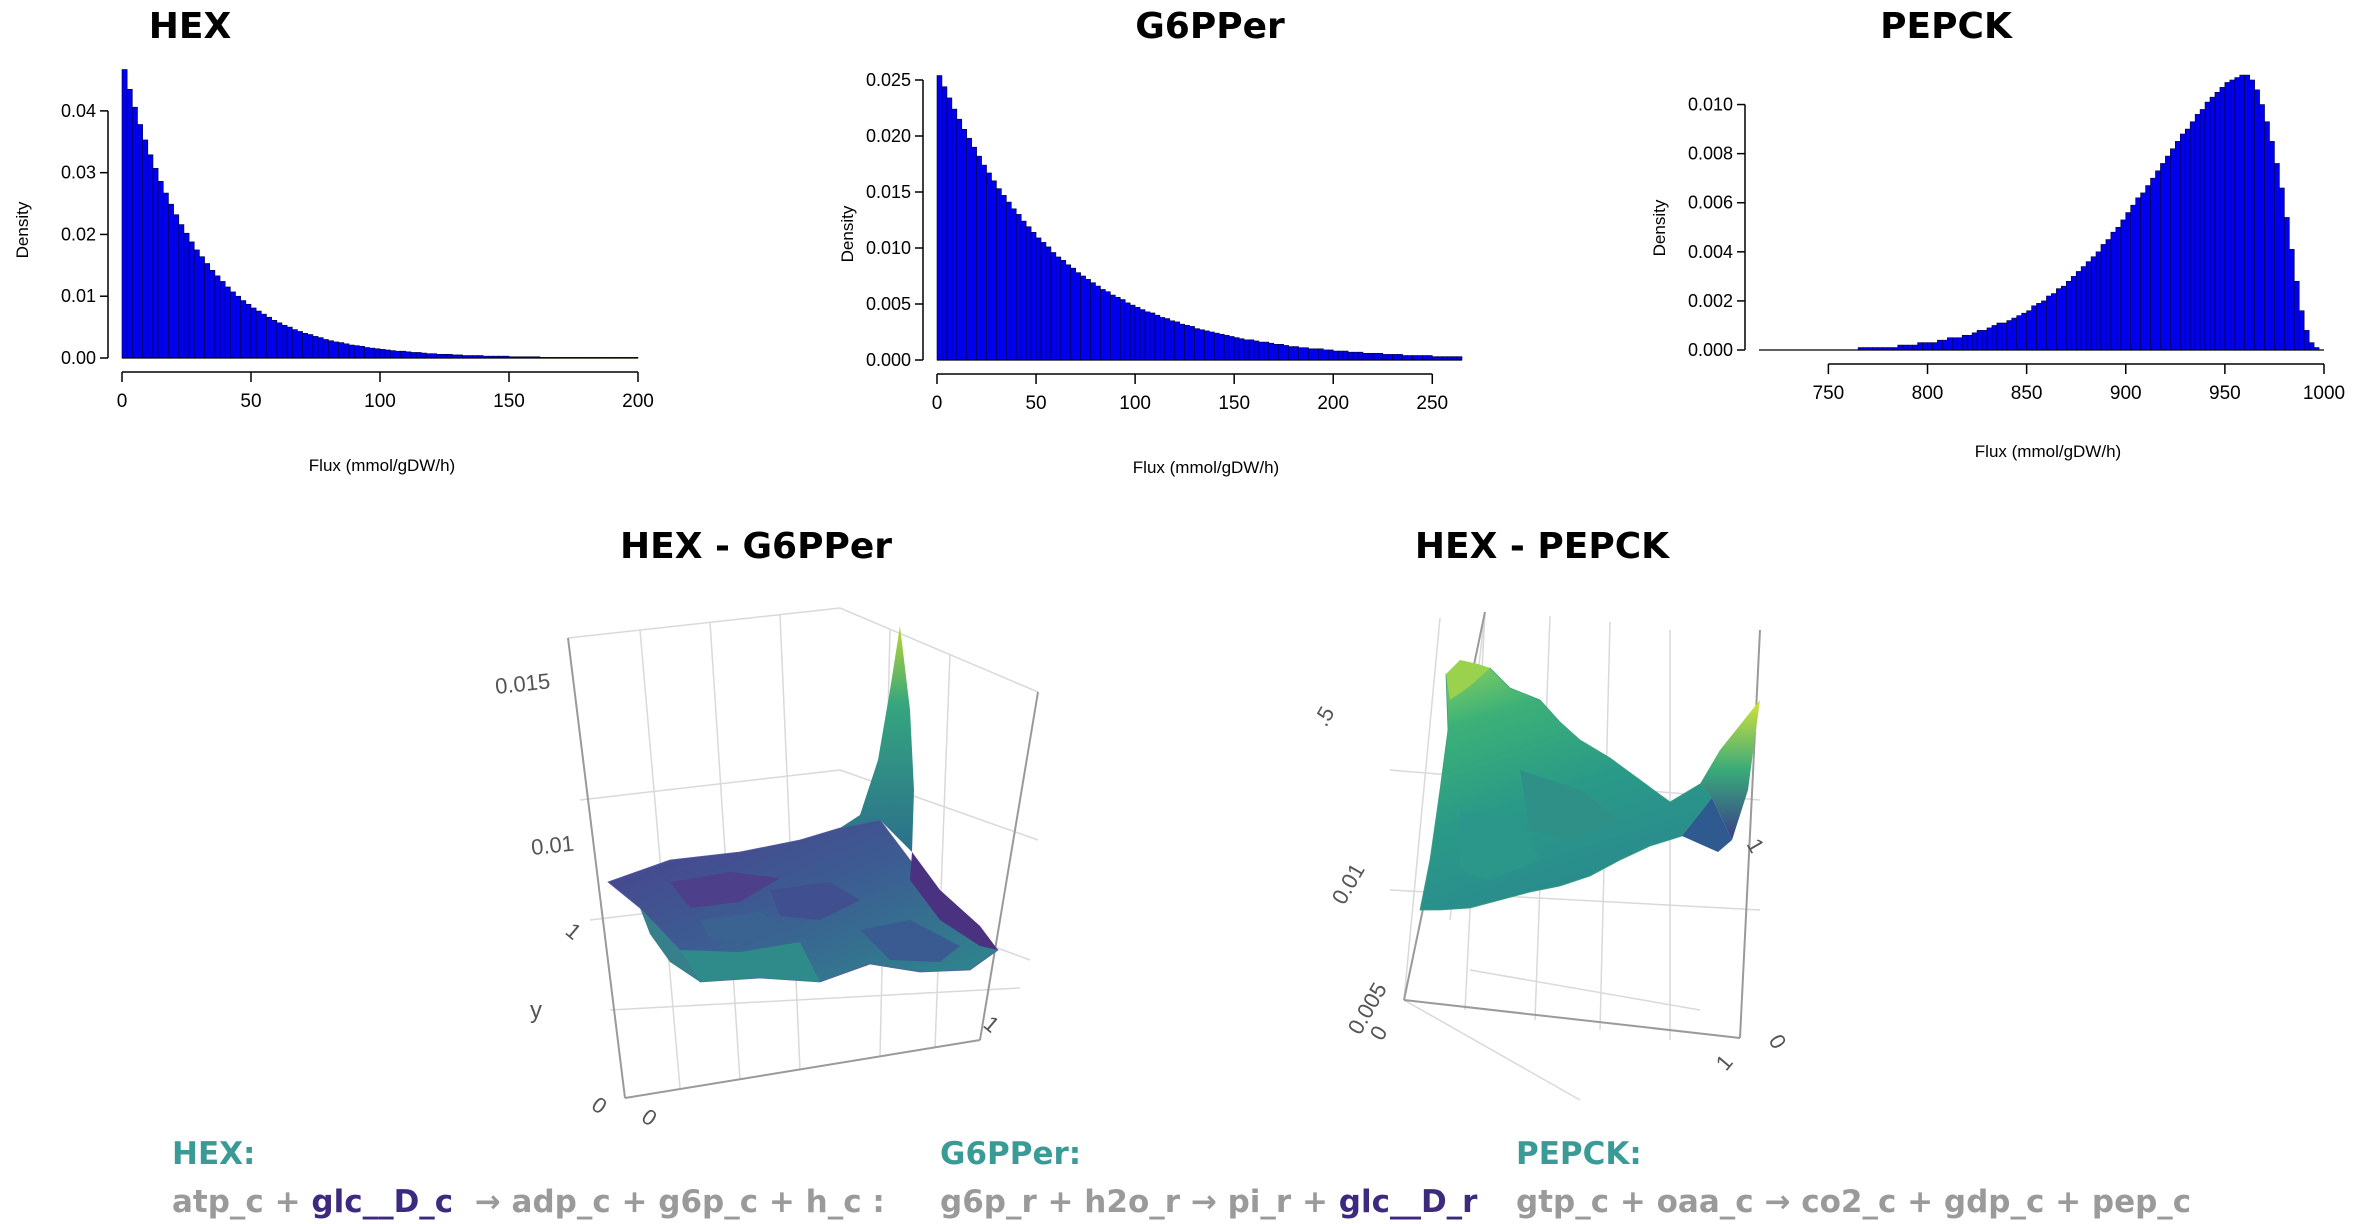 The image size is (2365, 1224). I want to click on origin-tick: 0, so click(1379, 1032).